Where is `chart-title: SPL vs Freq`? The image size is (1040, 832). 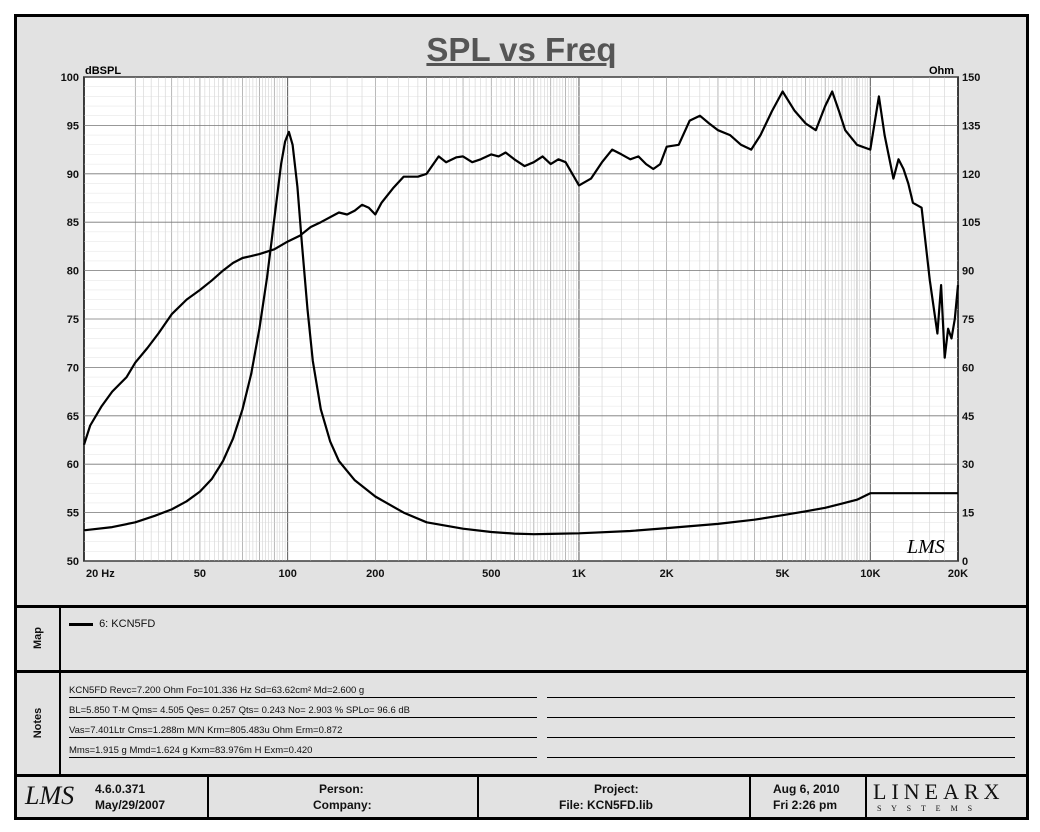
chart-title: SPL vs Freq is located at coordinates (521, 49).